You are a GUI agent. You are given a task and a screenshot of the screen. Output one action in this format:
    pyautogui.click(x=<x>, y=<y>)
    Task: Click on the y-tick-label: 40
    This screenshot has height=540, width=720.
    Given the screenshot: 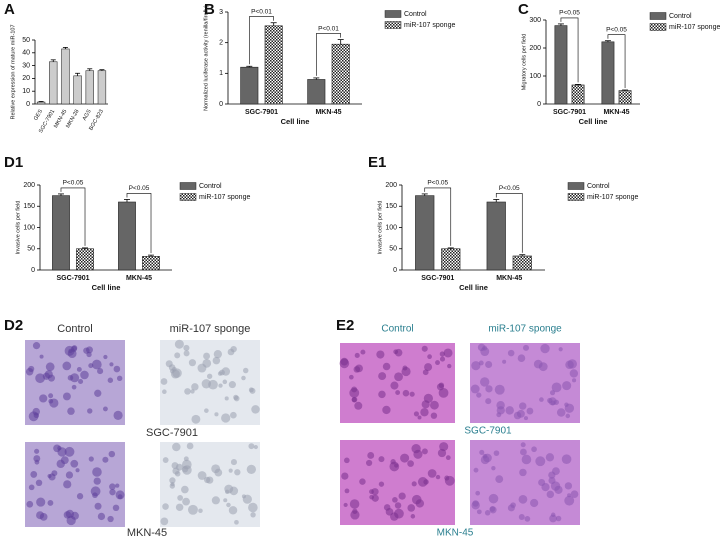 What is the action you would take?
    pyautogui.click(x=26, y=53)
    